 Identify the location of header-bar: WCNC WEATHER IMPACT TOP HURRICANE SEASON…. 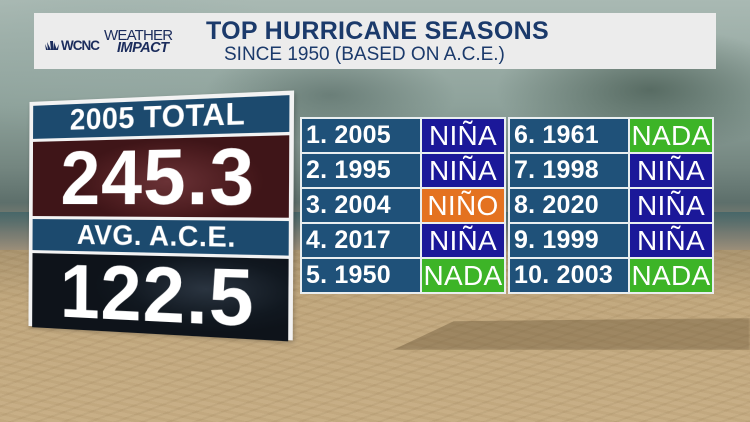
(375, 41).